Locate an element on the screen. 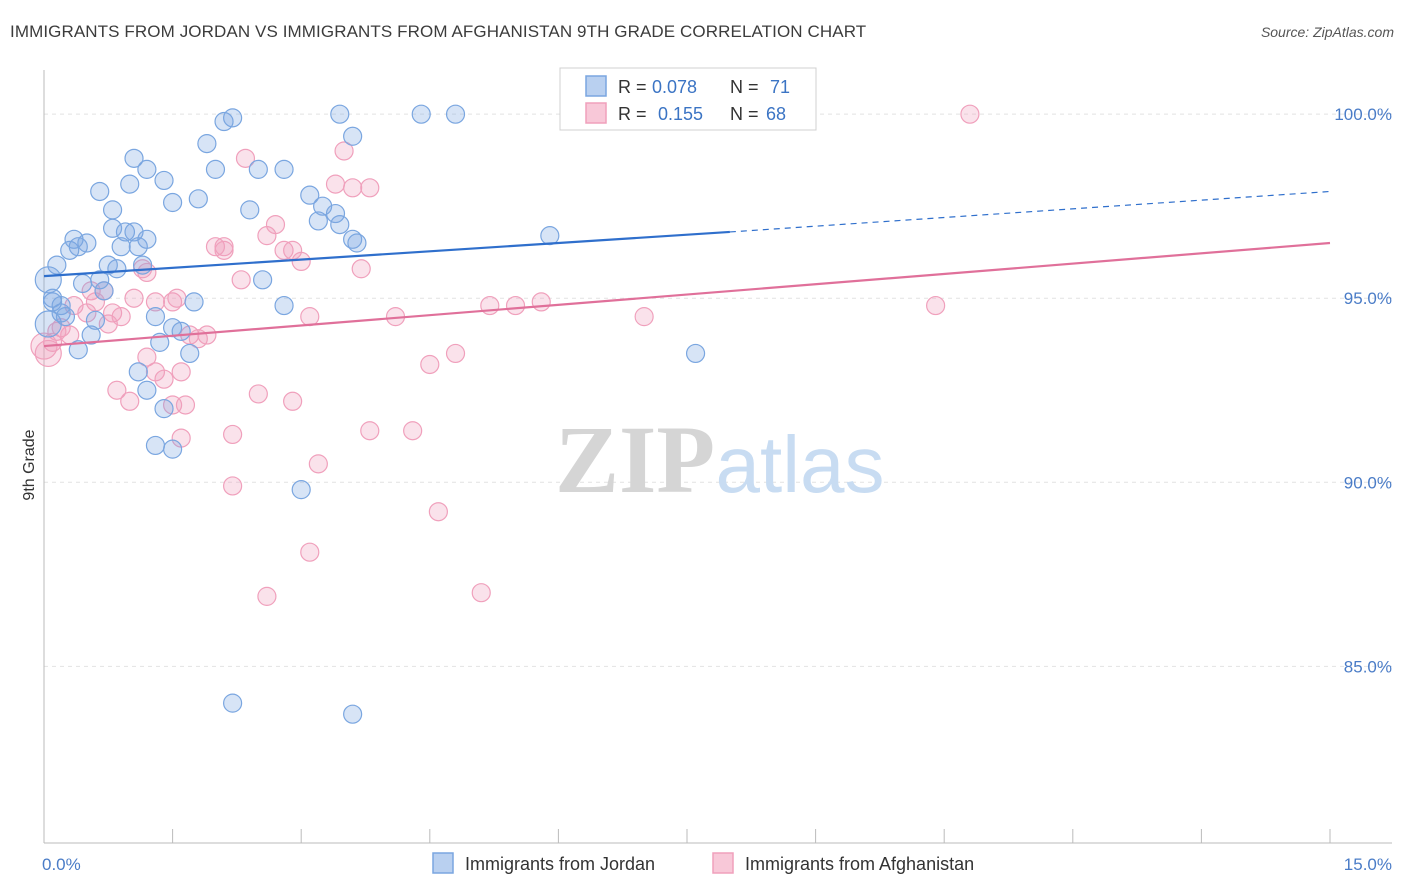  watermark-zip: ZIP is located at coordinates (635, 459).